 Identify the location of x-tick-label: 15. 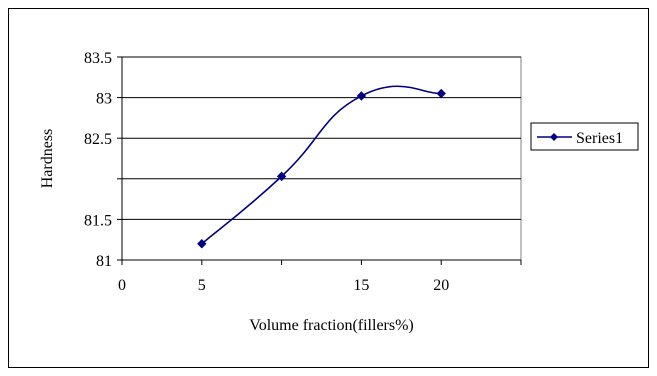
(361, 285).